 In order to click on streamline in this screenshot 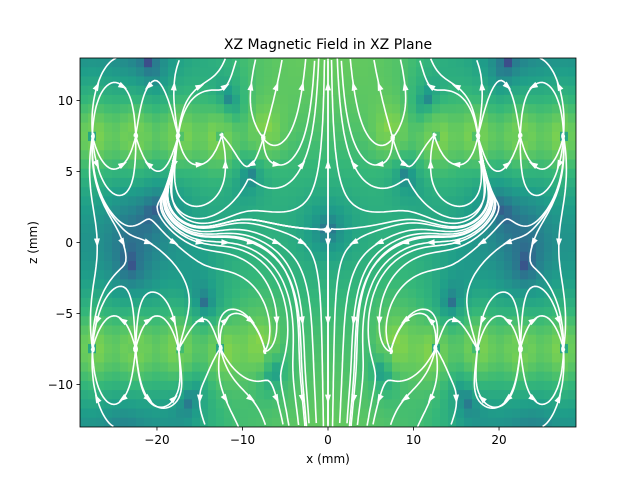, I will do `click(284, 103)`.